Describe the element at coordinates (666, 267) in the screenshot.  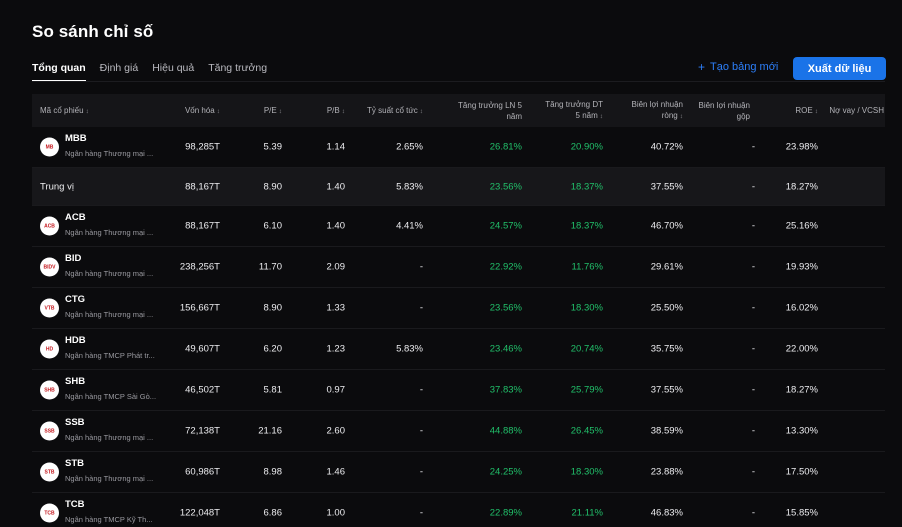
I see `cell-net-margin: 29.61%` at that location.